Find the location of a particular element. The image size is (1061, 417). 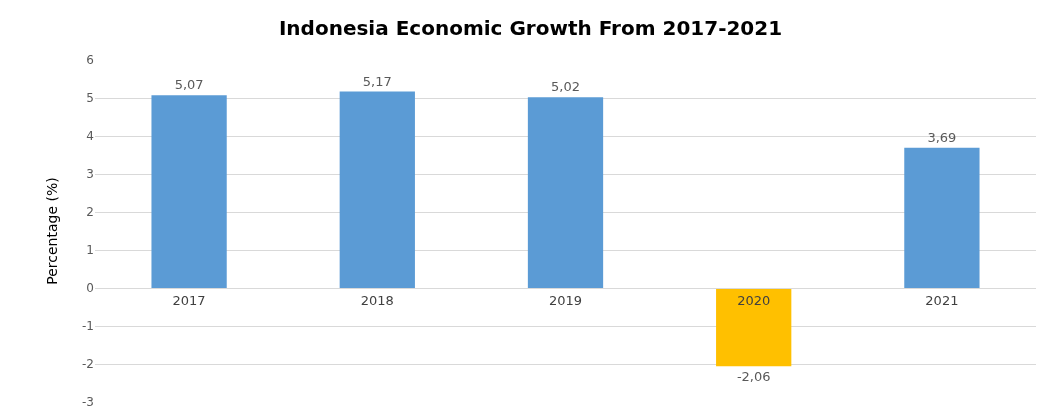

data-label: 3,69 is located at coordinates (942, 137).